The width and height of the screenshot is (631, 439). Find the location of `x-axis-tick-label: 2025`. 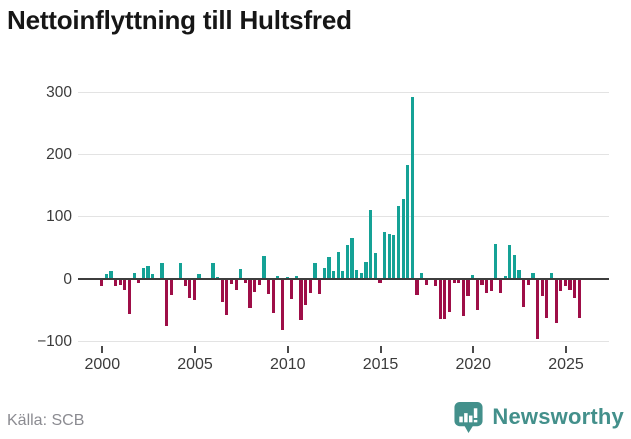

x-axis-tick-label: 2025 is located at coordinates (566, 364).